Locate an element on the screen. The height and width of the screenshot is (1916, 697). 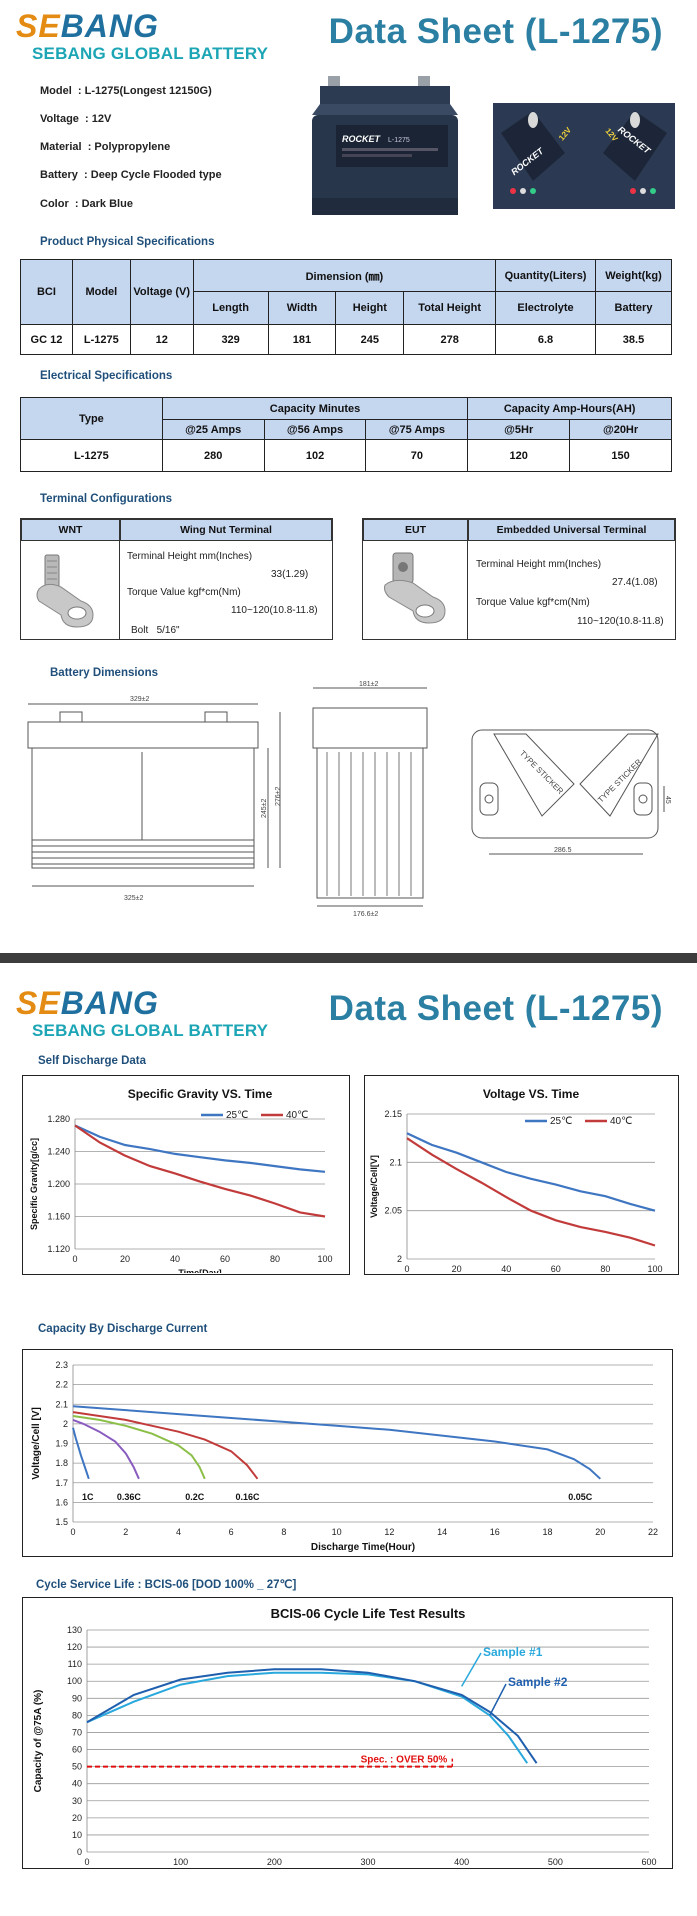
wing-nut-terminal-icon is located at coordinates (70, 590).